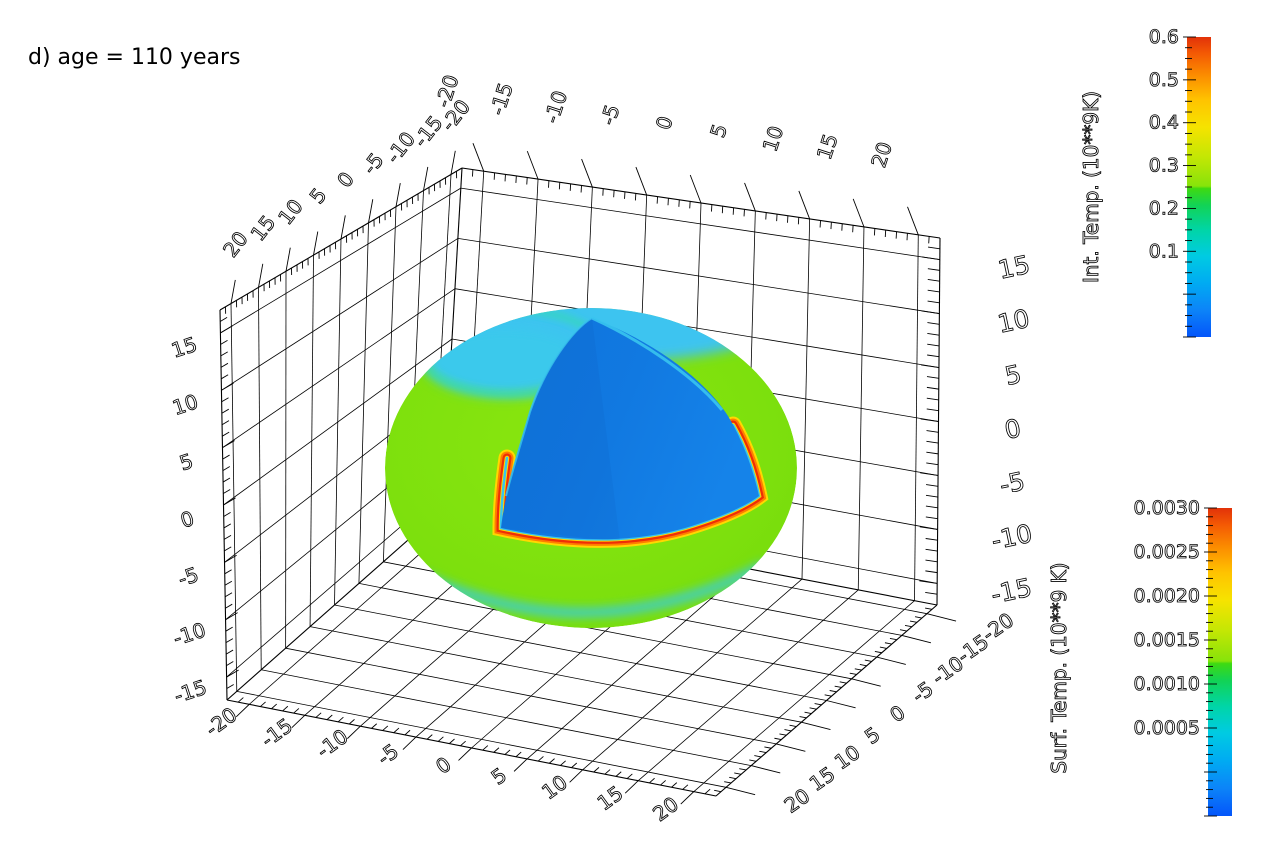 The height and width of the screenshot is (846, 1267). Describe the element at coordinates (190, 691) in the screenshot. I see `left-vertical-axis-label: -15` at that location.